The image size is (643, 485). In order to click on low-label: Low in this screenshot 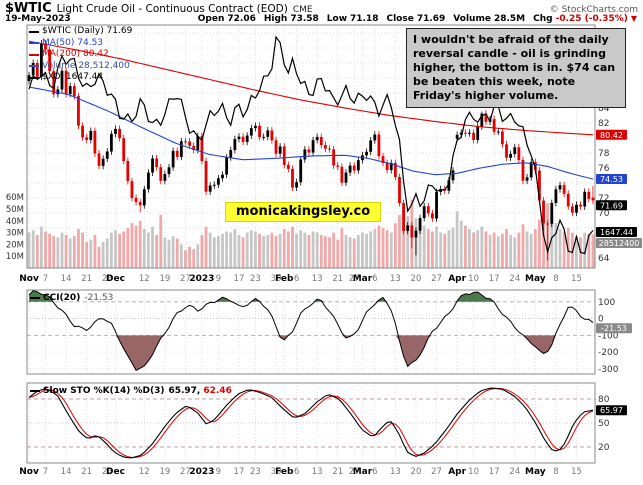, I will do `click(337, 19)`.